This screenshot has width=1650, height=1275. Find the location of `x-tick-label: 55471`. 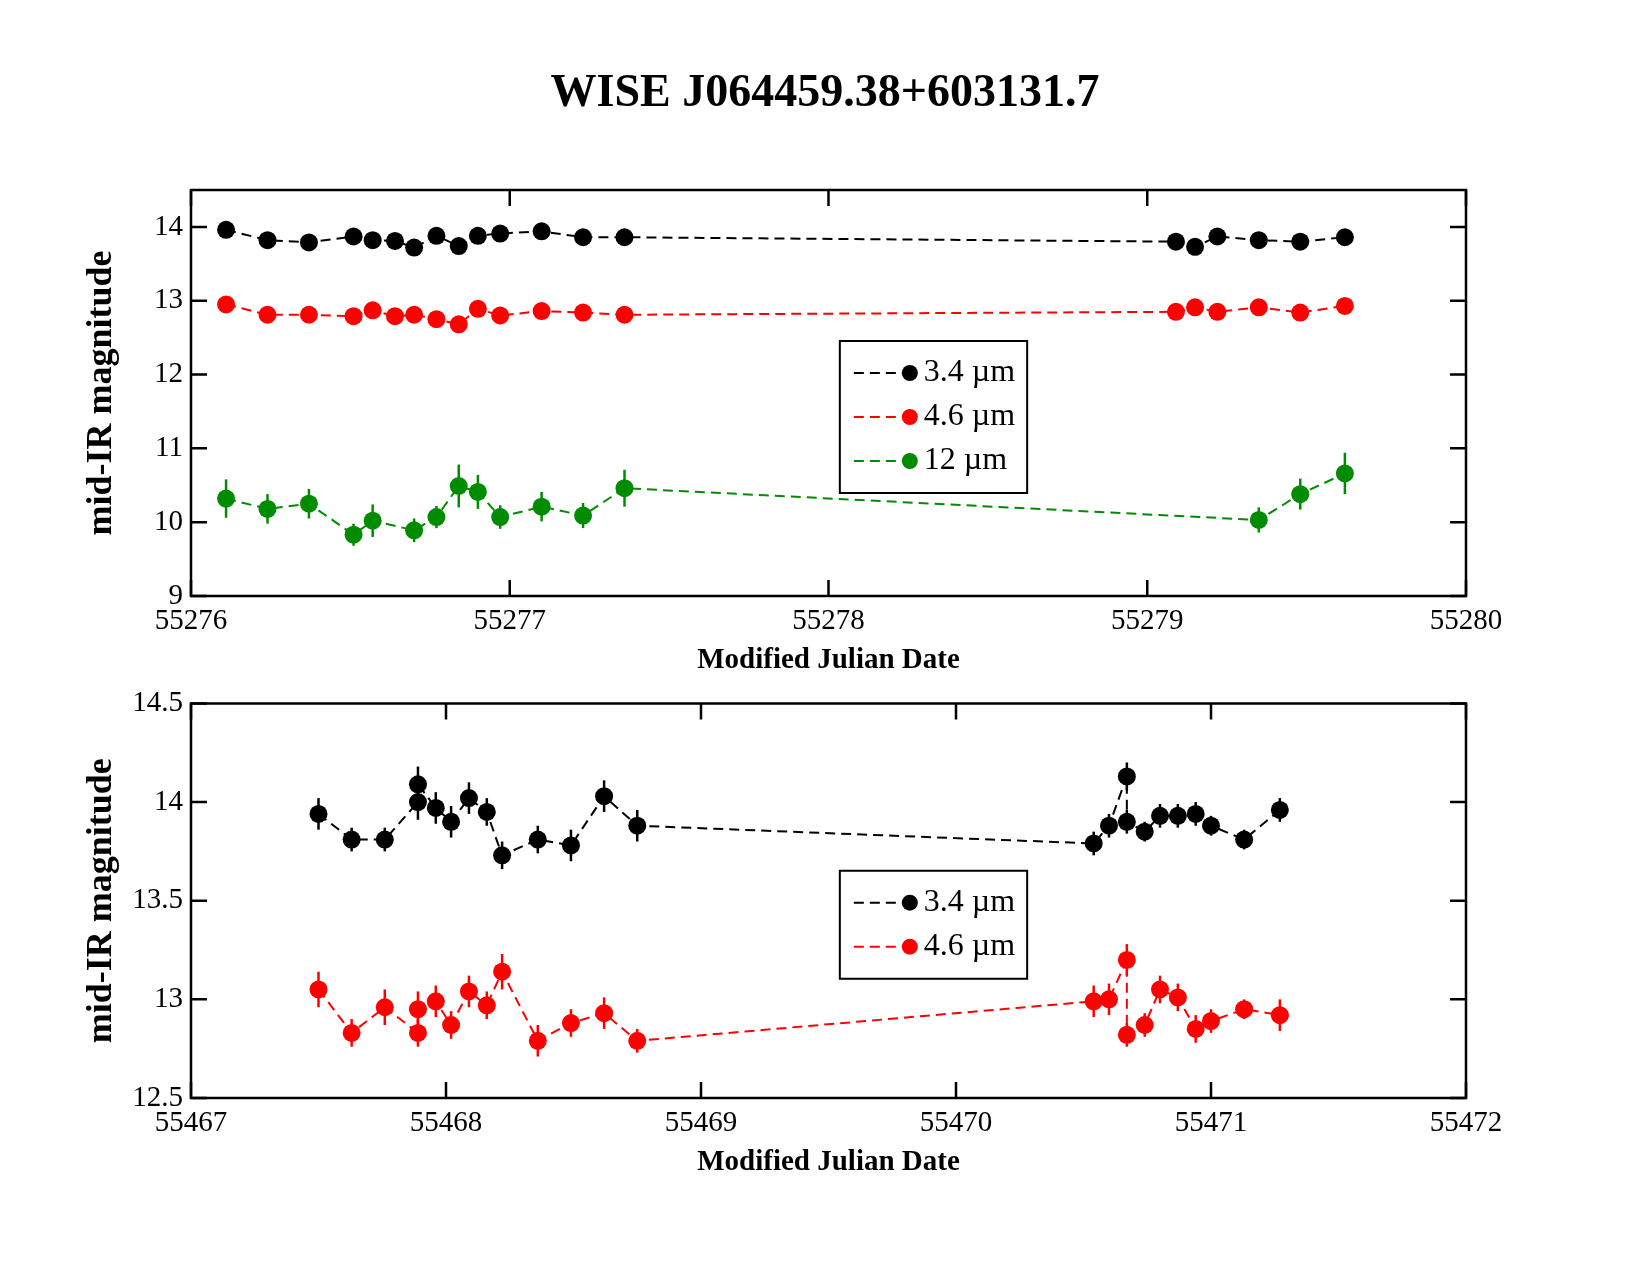

x-tick-label: 55471 is located at coordinates (1211, 1121).